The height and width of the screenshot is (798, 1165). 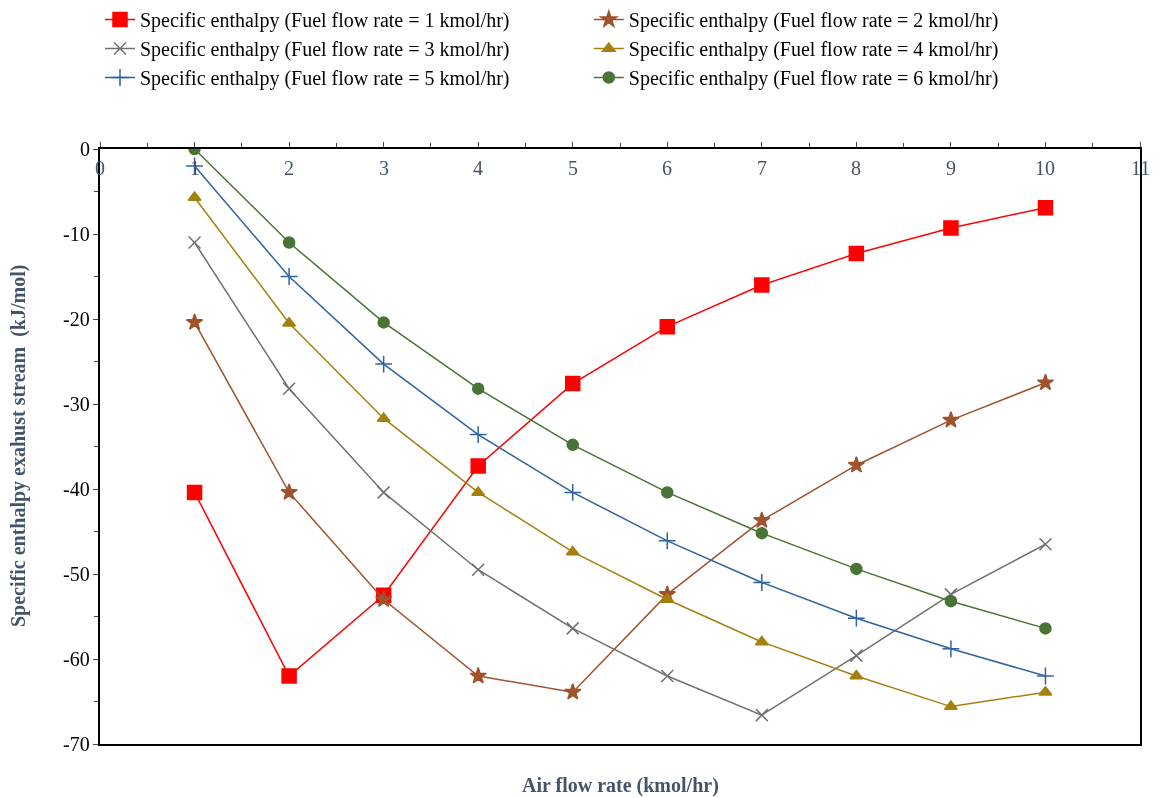 I want to click on legend-label: Specific enthalpy (Fuel flow rate = 5 kmol/hr), so click(x=325, y=79).